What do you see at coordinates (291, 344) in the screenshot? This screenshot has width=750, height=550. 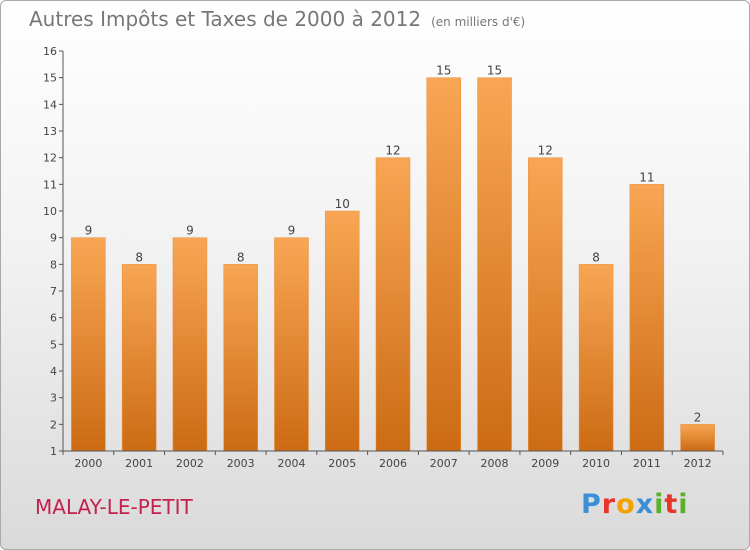 I see `bar-2004` at bounding box center [291, 344].